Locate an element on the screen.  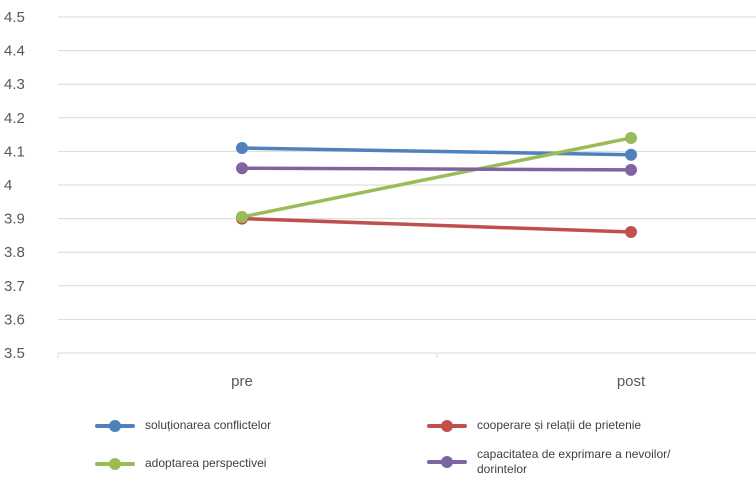
y-tick-label: 4.5 is located at coordinates (14, 17).